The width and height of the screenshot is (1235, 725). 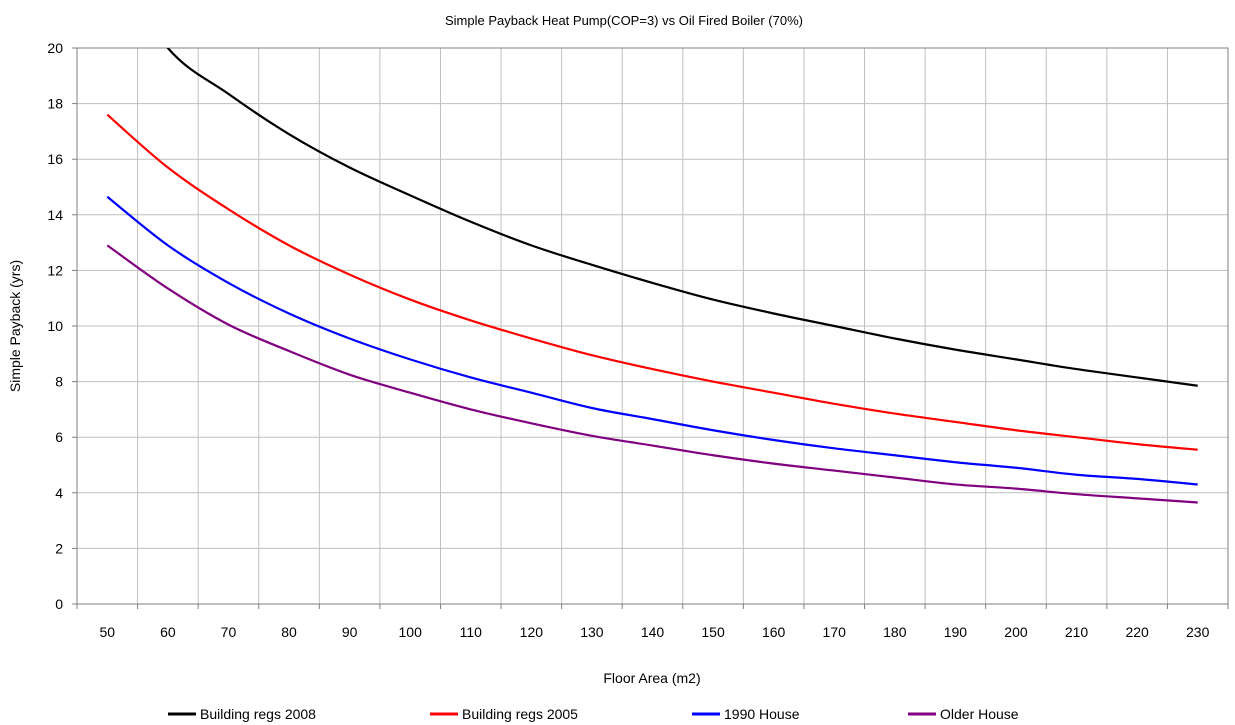 I want to click on x-tick-label: 70, so click(x=229, y=632).